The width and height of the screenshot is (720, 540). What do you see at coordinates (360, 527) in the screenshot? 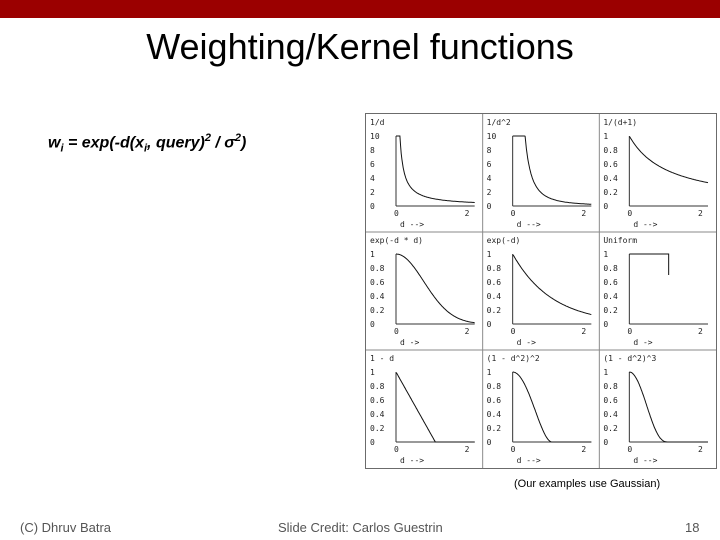
I see `footer-credit: Slide Credit: Carlos Guestrin` at bounding box center [360, 527].